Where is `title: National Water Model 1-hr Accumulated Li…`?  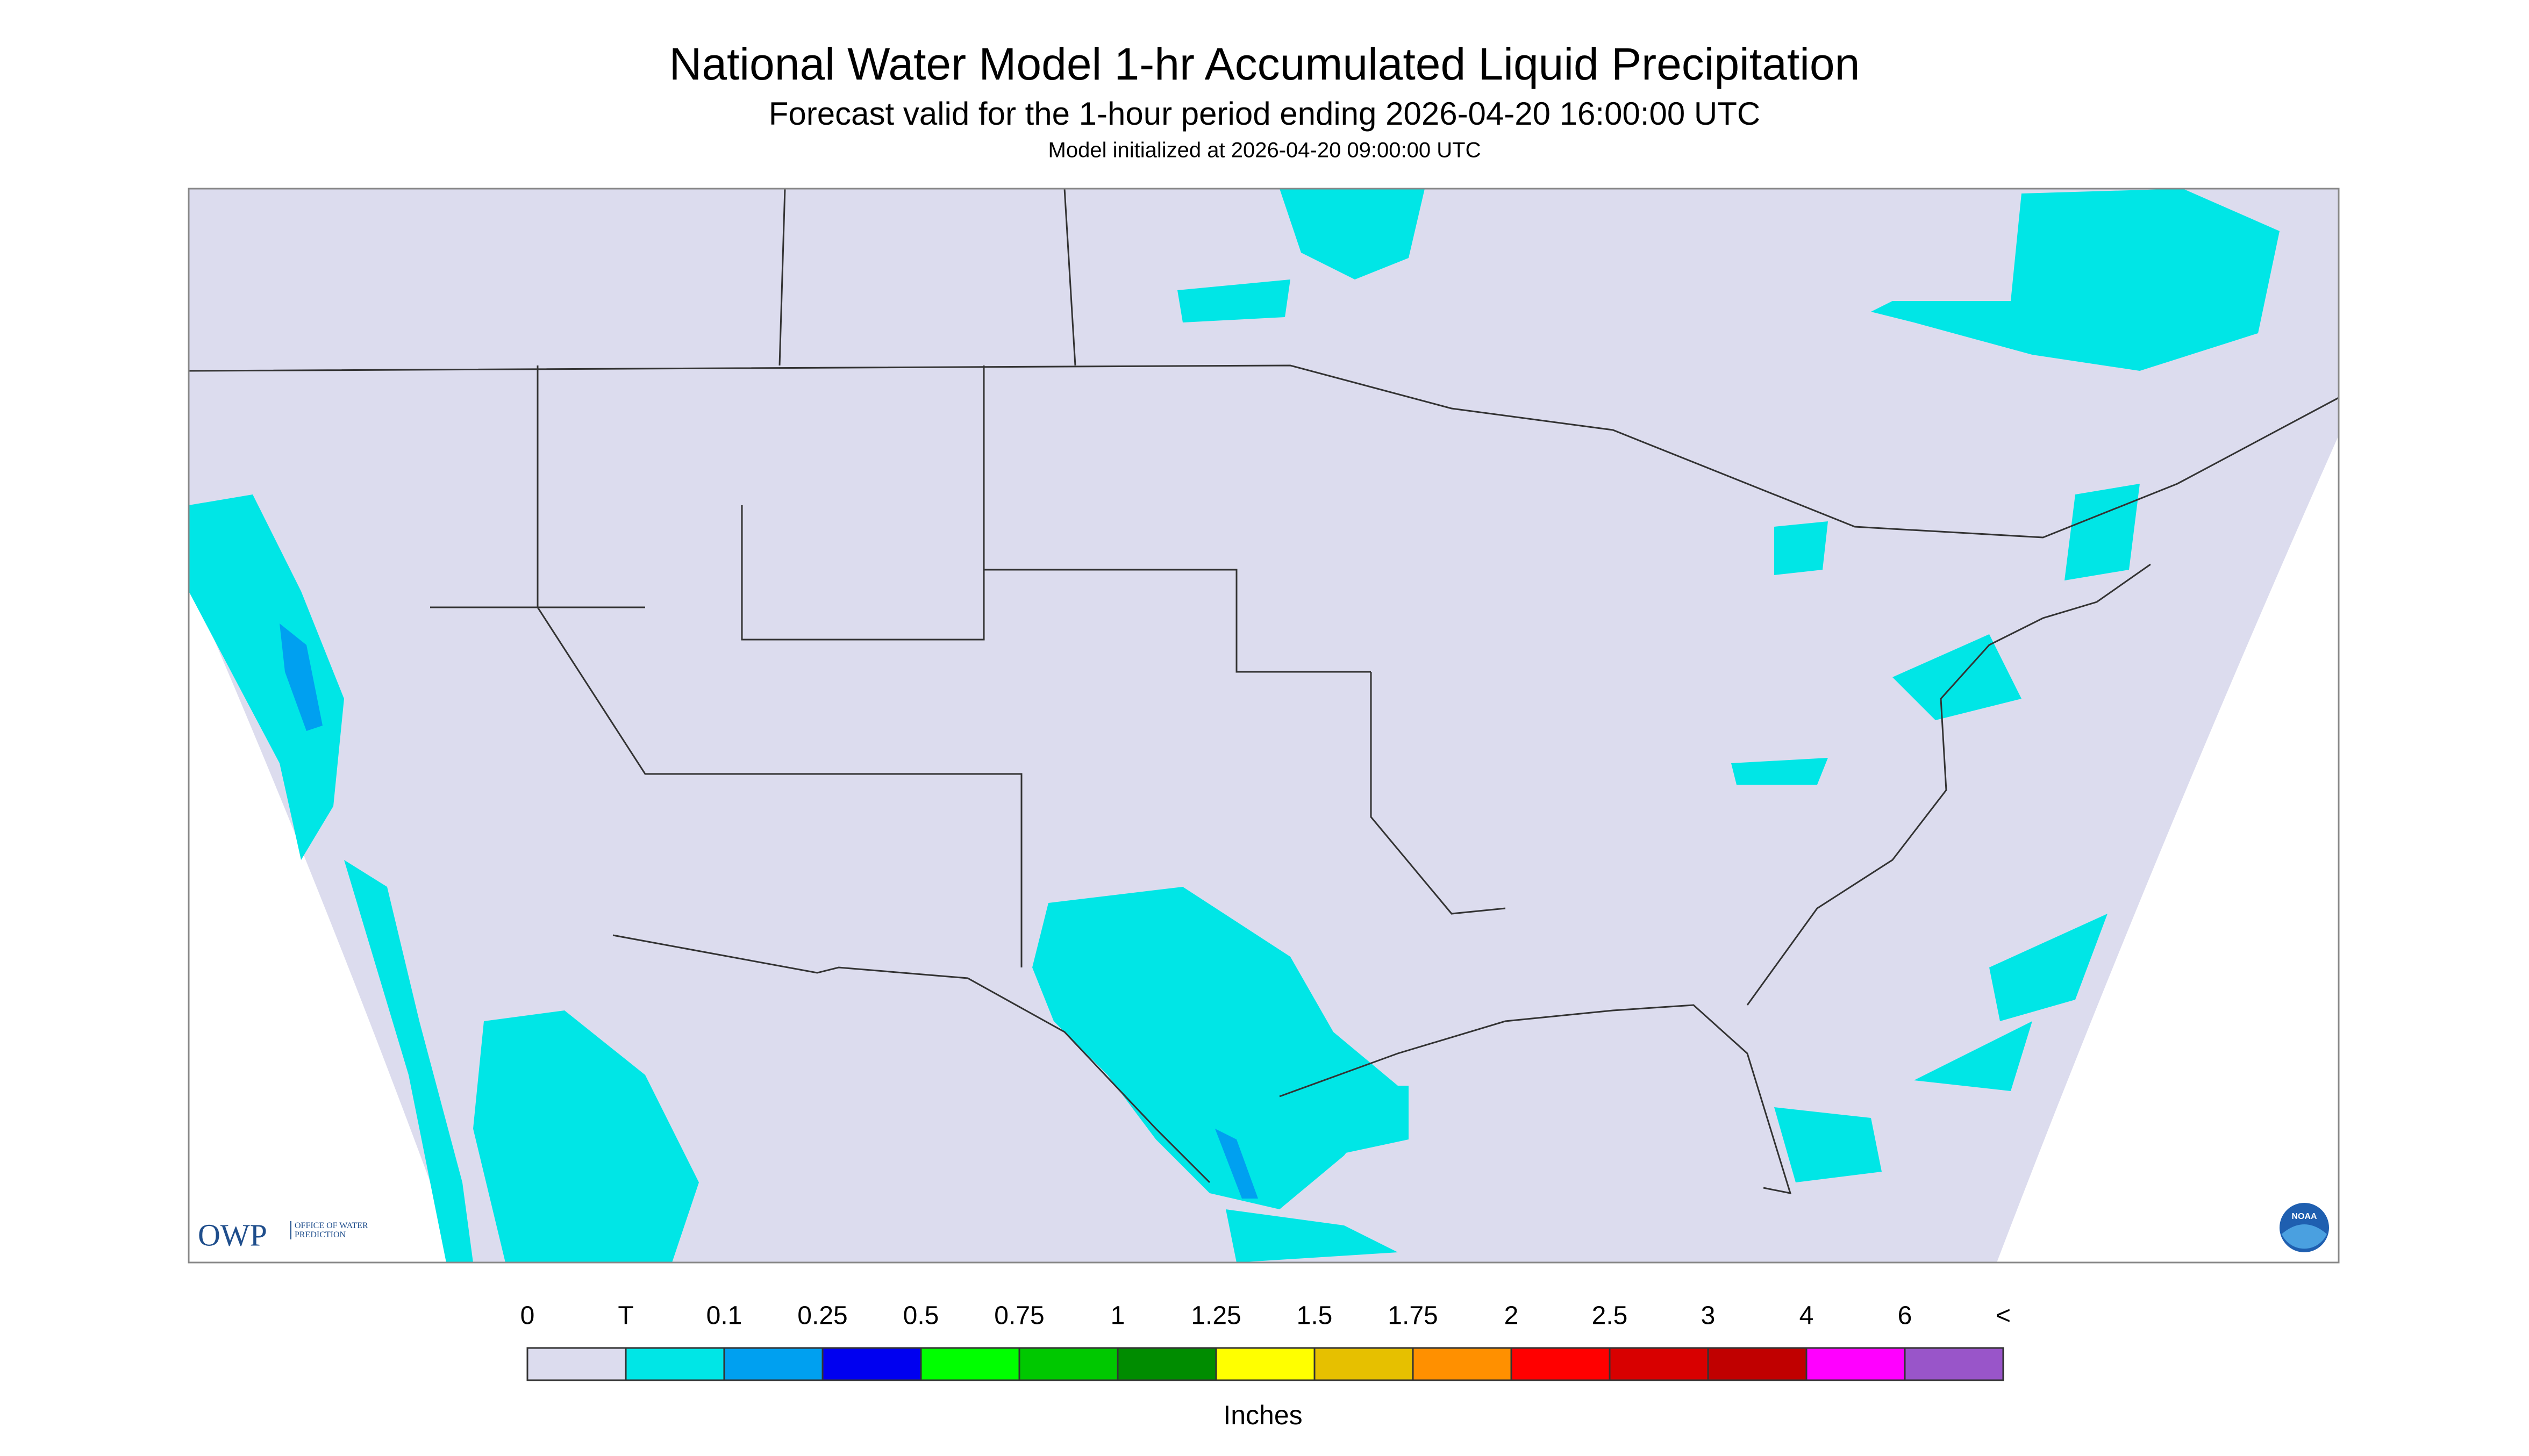
title: National Water Model 1-hr Accumulated Li… is located at coordinates (1264, 64).